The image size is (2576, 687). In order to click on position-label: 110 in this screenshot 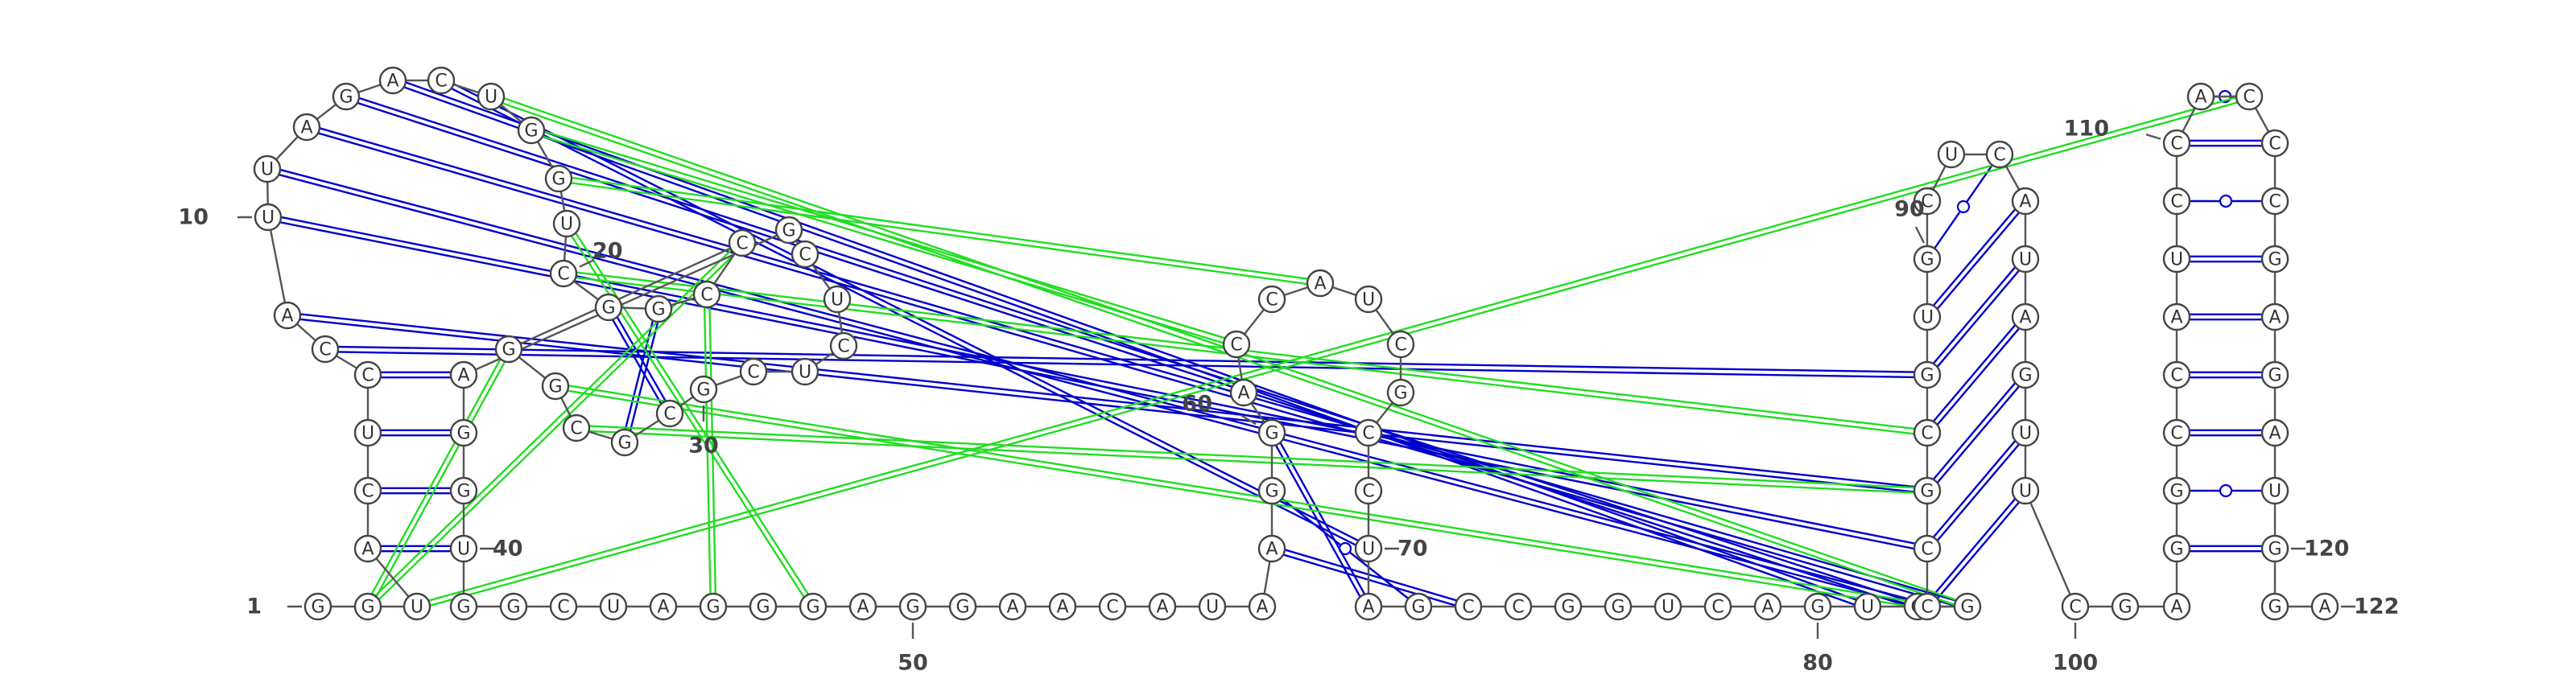, I will do `click(2086, 129)`.